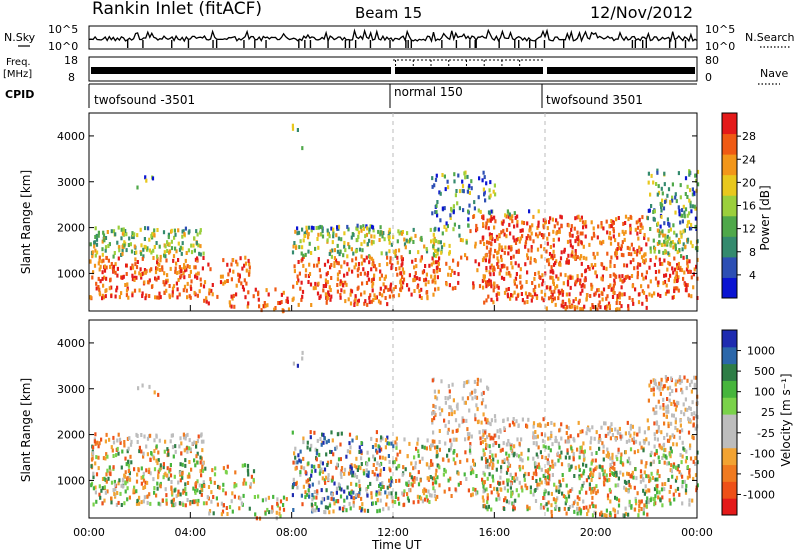 Image resolution: width=800 pixels, height=558 pixels. I want to click on nave-tick-right-low: 0, so click(708, 77).